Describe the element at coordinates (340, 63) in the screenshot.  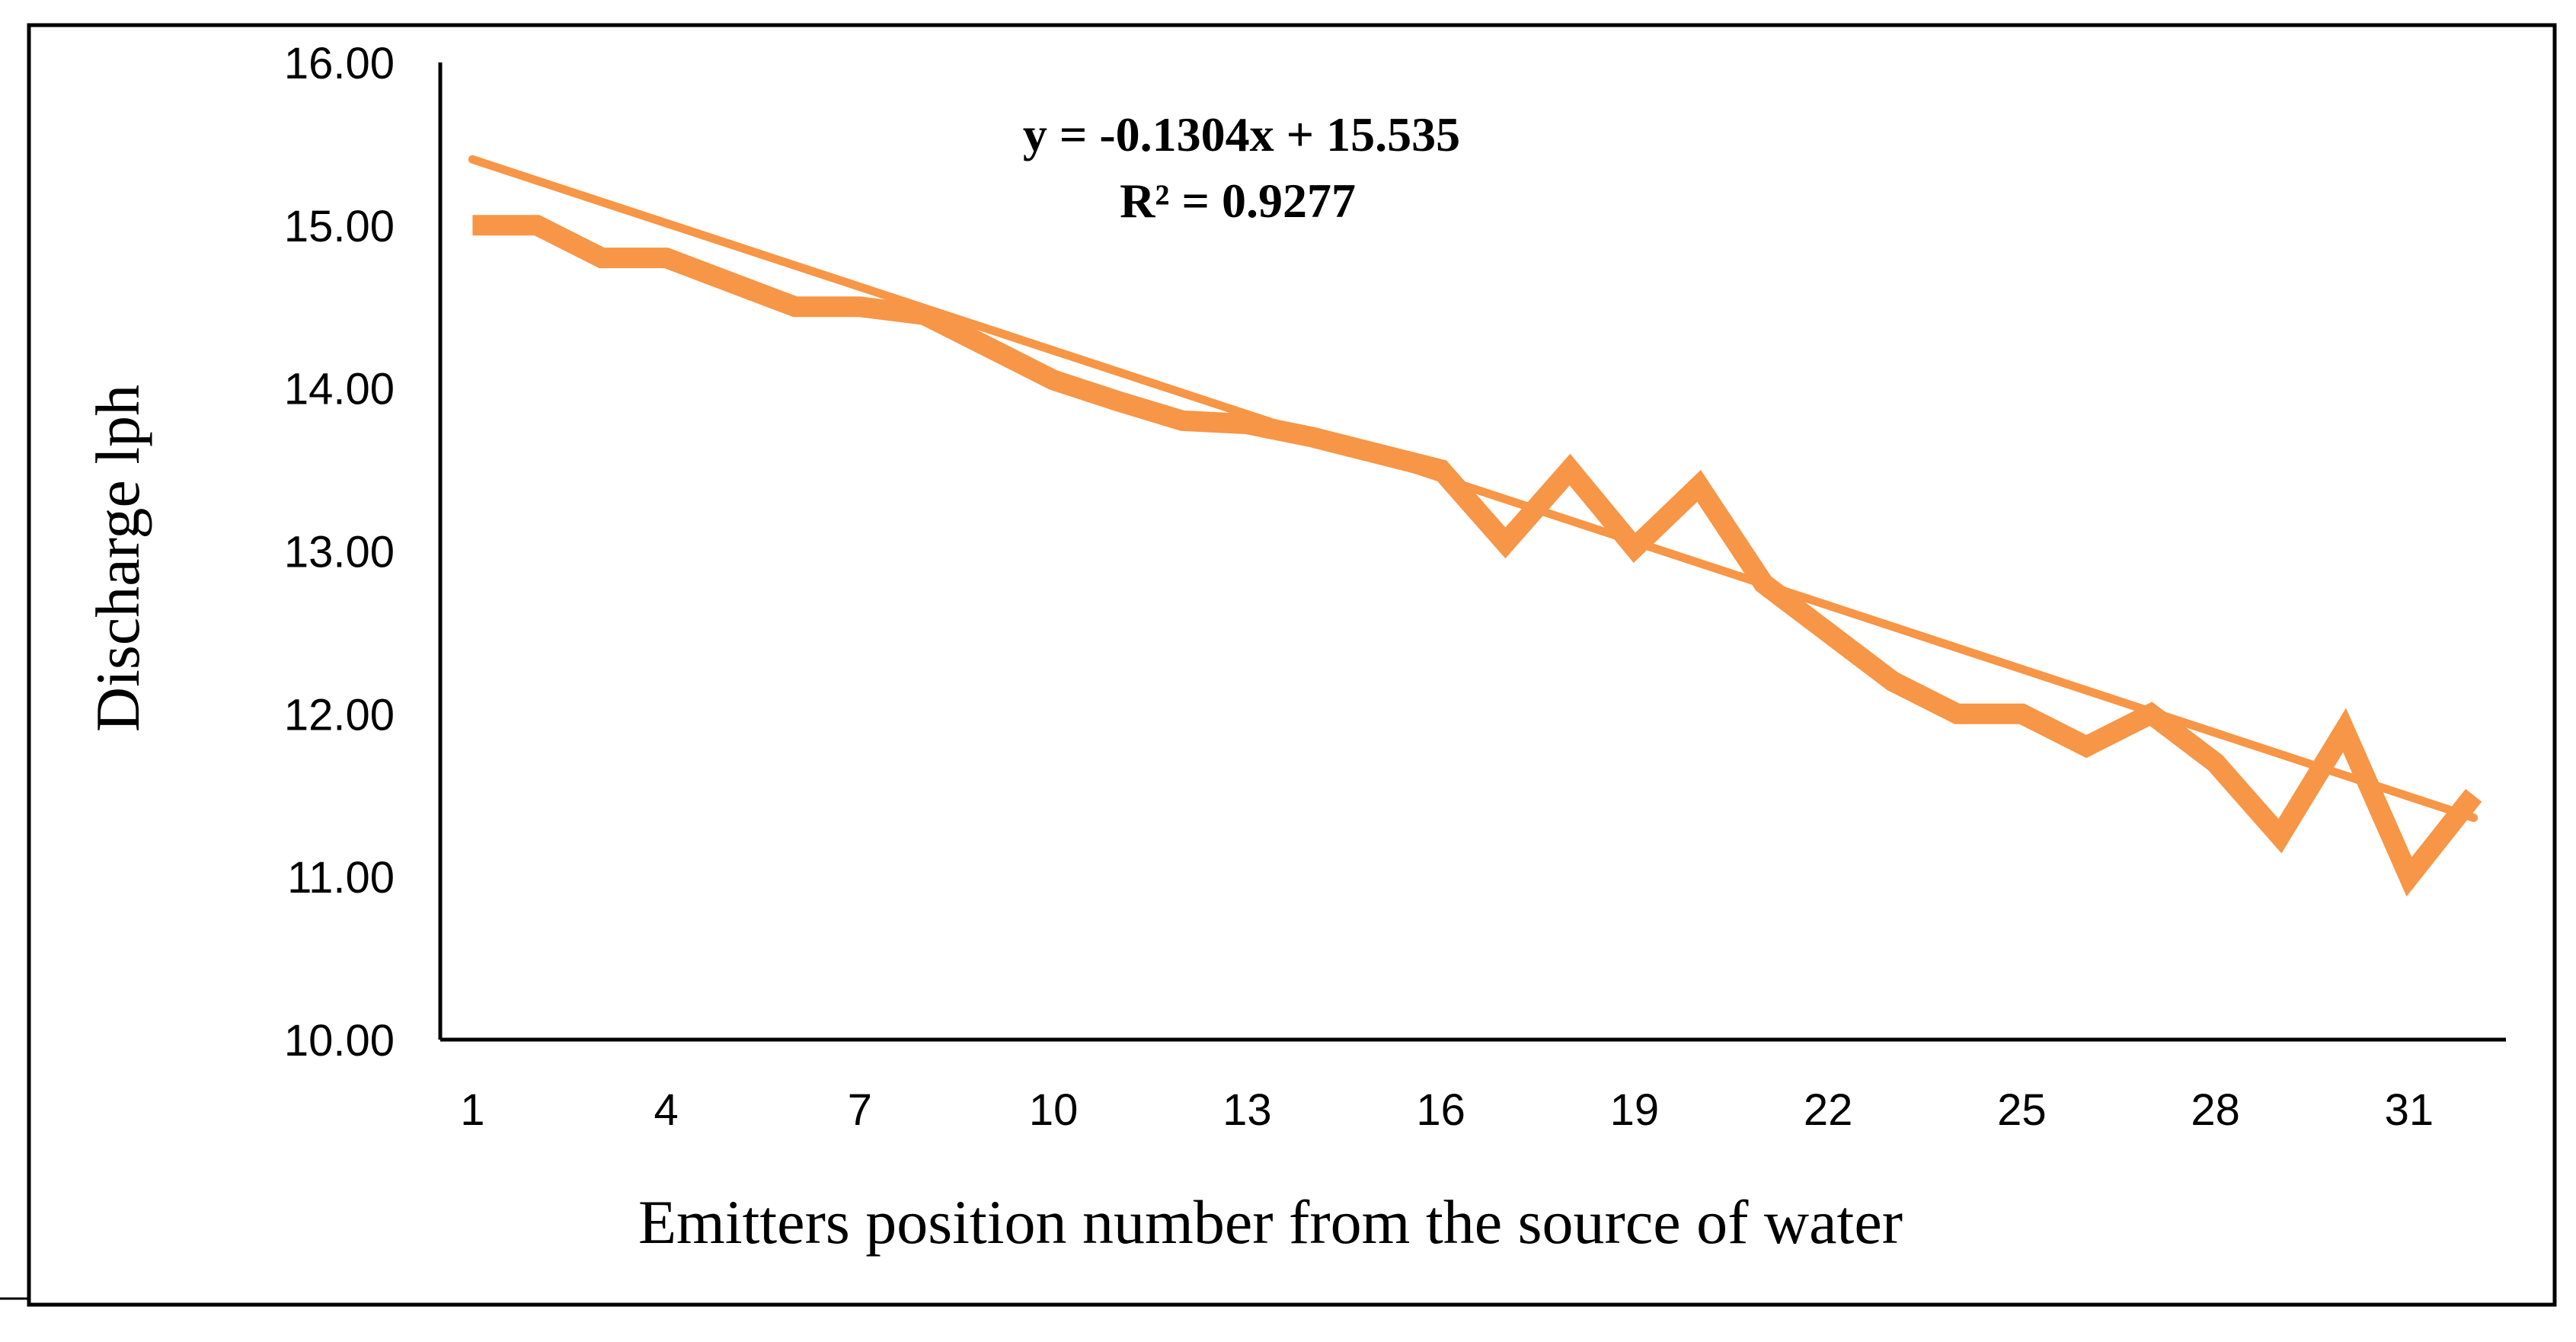
I see `y-tick-label: 16.00` at that location.